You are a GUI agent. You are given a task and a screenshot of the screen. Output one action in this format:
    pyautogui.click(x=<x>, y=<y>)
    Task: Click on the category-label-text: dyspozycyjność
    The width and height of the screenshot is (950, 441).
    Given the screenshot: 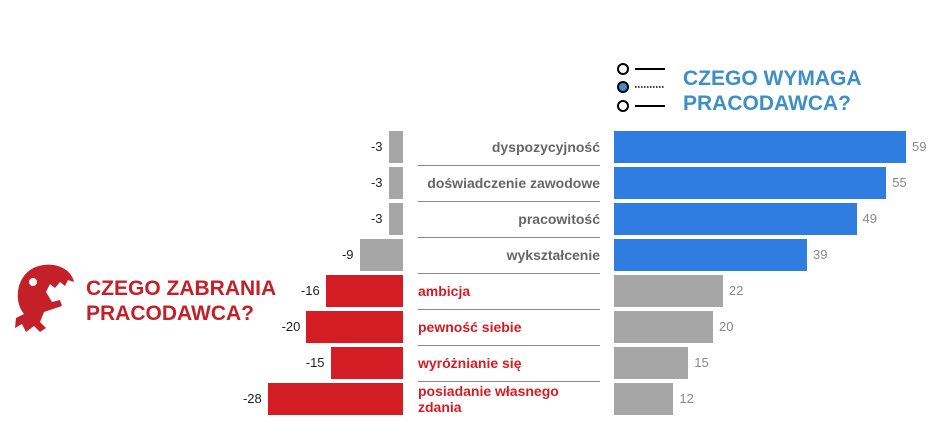 What is the action you would take?
    pyautogui.click(x=545, y=147)
    